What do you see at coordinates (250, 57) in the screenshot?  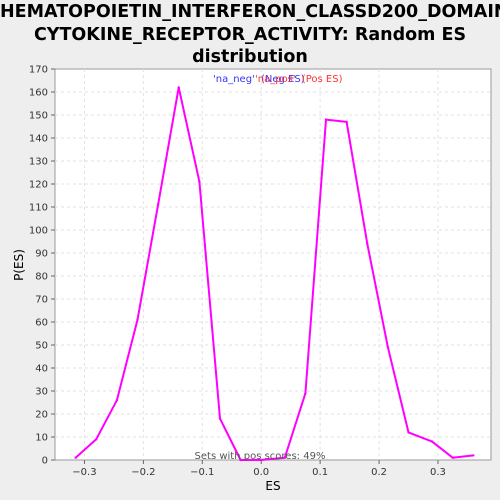 I see `chart-title-line-3: distribution` at bounding box center [250, 57].